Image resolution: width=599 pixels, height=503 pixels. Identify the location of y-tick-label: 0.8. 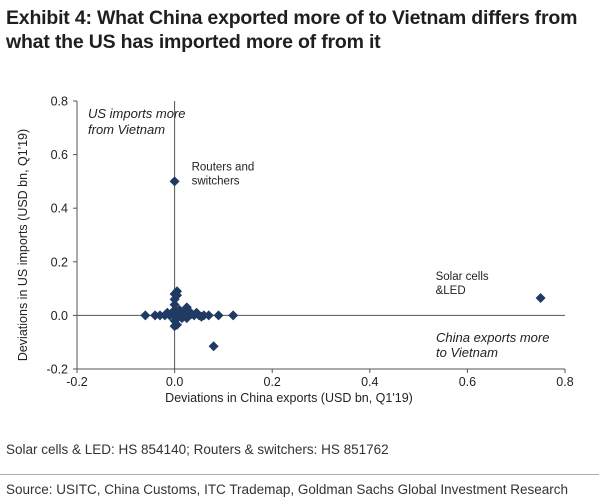
(59, 102).